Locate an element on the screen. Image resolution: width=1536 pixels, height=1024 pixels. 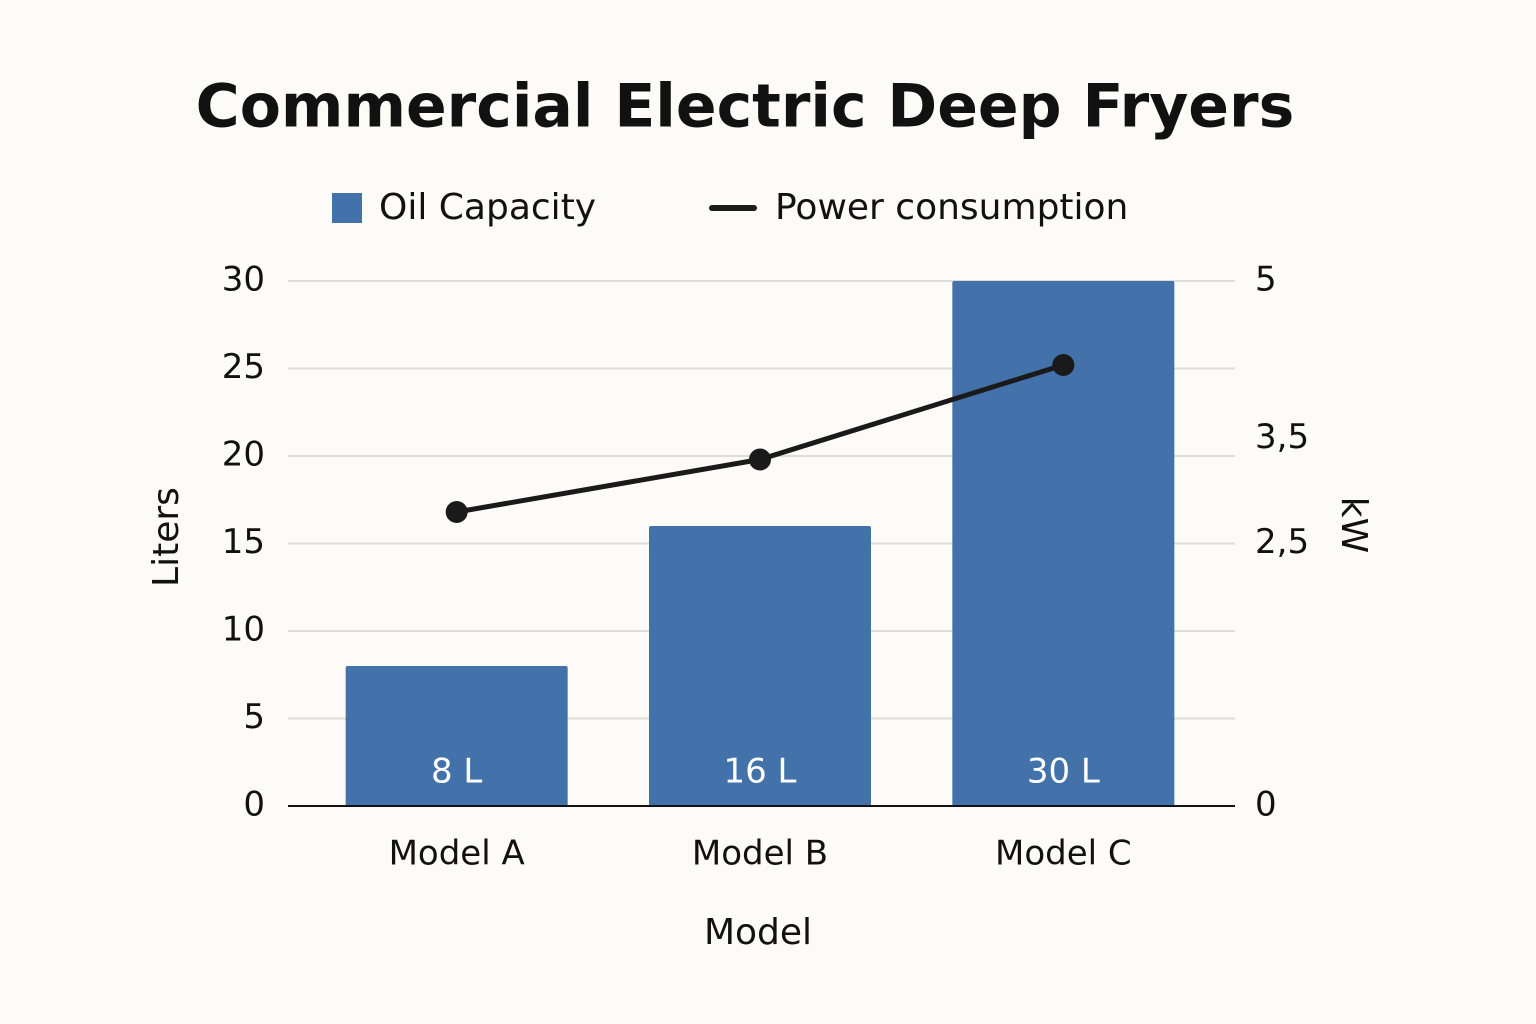
y2-tick-label: 3,5 is located at coordinates (1282, 437).